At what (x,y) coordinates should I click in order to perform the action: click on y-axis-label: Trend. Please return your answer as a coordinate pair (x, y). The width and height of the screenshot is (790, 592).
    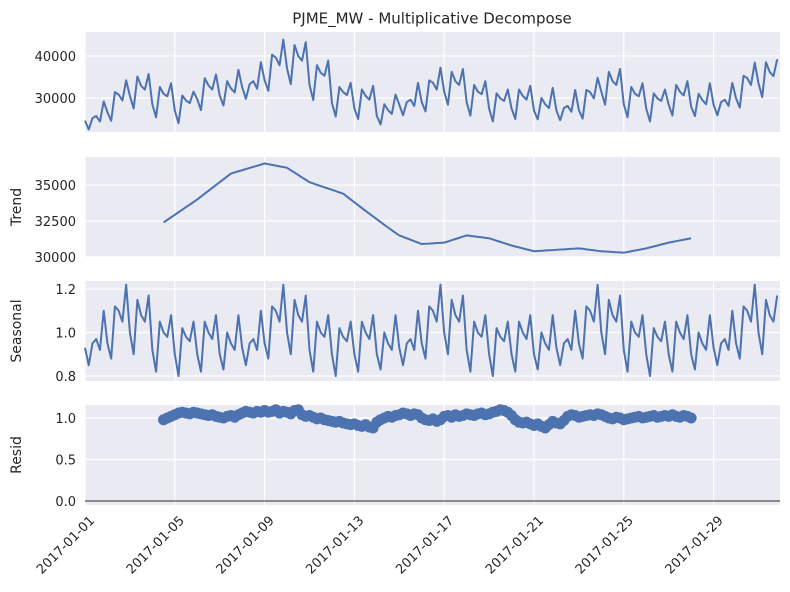
    Looking at the image, I should click on (17, 207).